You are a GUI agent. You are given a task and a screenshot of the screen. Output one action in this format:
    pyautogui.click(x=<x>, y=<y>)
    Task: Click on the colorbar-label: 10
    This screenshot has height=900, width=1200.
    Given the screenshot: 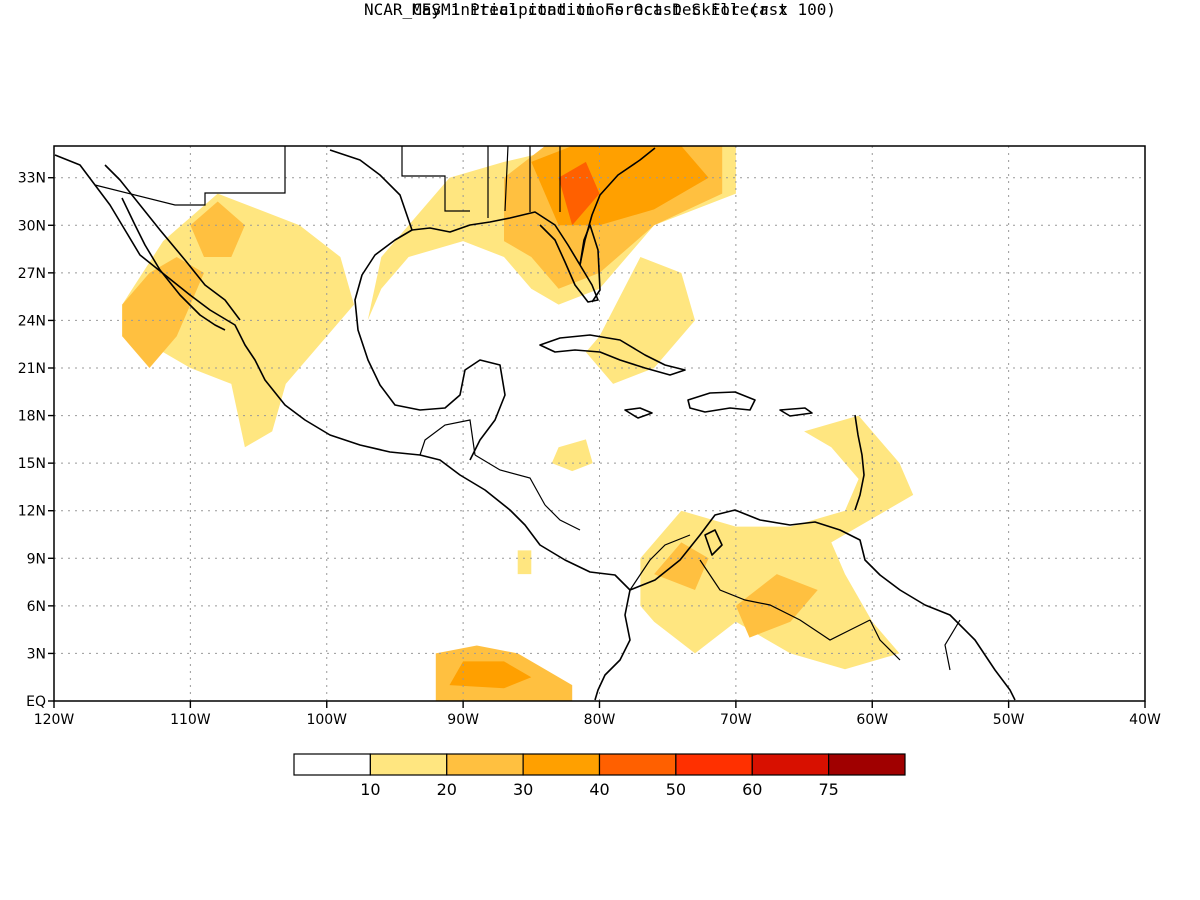 What is the action you would take?
    pyautogui.click(x=370, y=789)
    